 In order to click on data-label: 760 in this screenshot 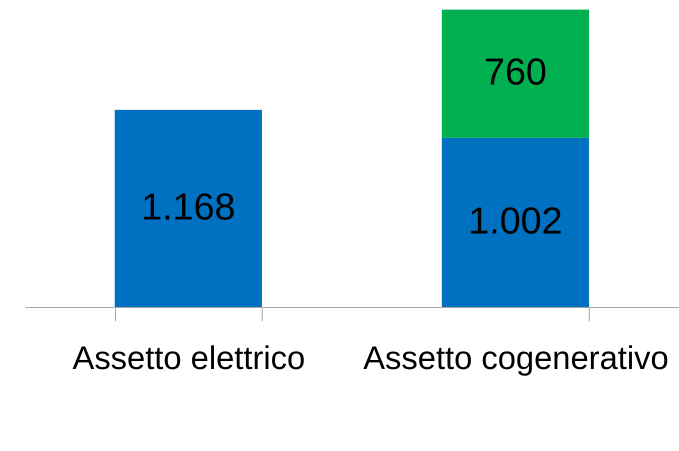, I will do `click(515, 71)`.